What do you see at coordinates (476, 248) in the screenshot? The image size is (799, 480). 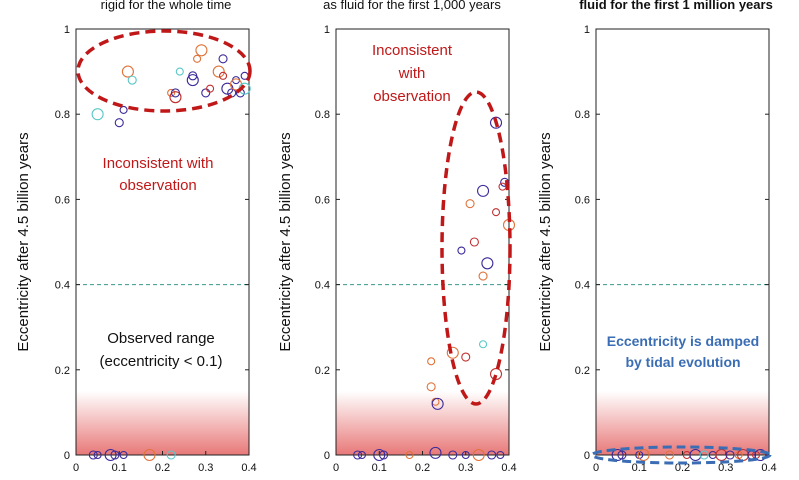 I see `inconsistent-ellipse-mid` at bounding box center [476, 248].